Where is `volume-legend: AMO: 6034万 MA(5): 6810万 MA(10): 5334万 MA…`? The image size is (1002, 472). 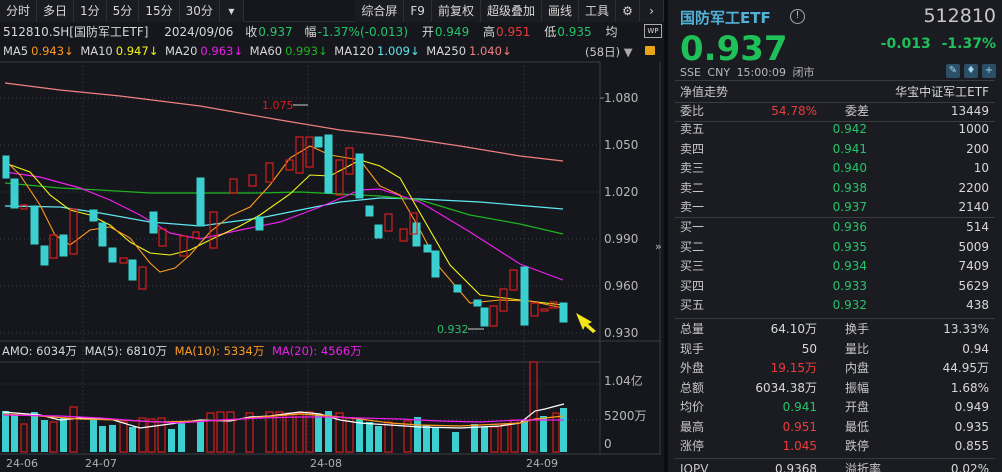
volume-legend: AMO: 6034万 MA(5): 6810万 MA(10): 5334万 MA… is located at coordinates (182, 351).